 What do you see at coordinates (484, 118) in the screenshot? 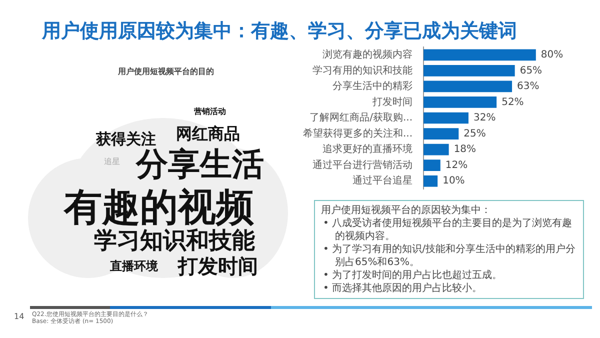
I see `data-label: 32%` at bounding box center [484, 118].